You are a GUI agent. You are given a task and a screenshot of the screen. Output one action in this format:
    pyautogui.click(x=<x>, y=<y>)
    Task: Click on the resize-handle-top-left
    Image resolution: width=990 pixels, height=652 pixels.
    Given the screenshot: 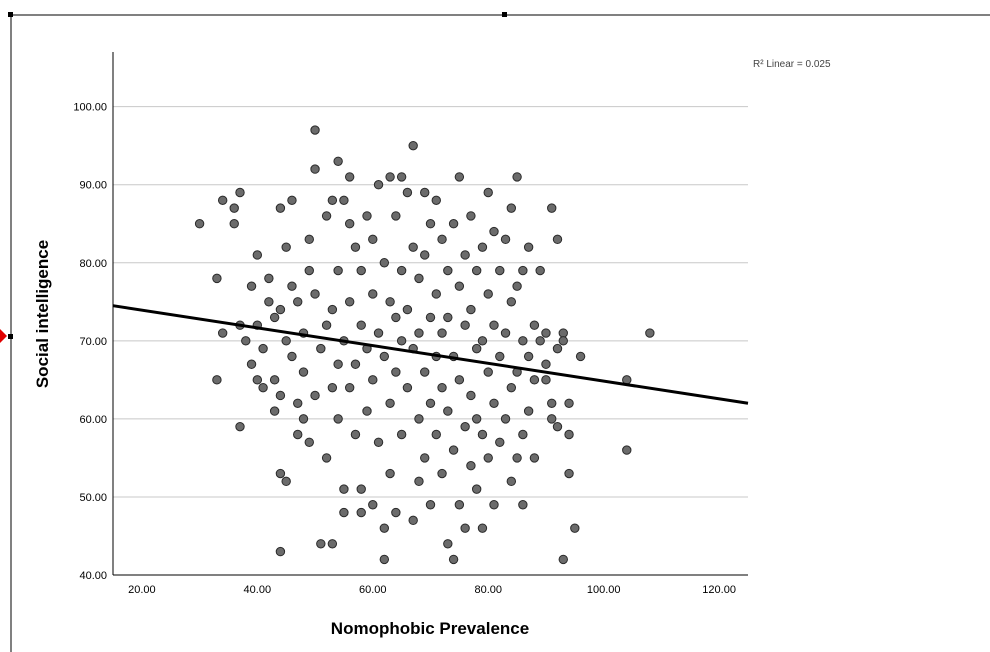 What is the action you would take?
    pyautogui.click(x=10, y=14)
    